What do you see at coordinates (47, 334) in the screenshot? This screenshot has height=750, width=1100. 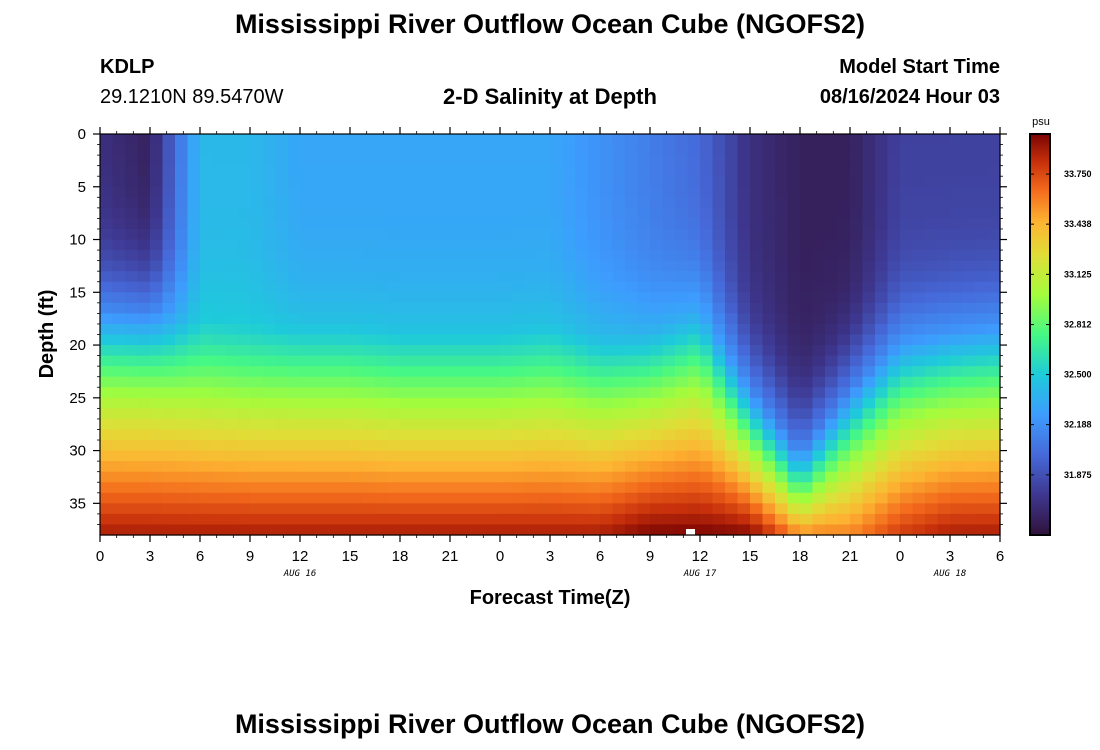 I see `y-axis-label: Depth (ft)` at bounding box center [47, 334].